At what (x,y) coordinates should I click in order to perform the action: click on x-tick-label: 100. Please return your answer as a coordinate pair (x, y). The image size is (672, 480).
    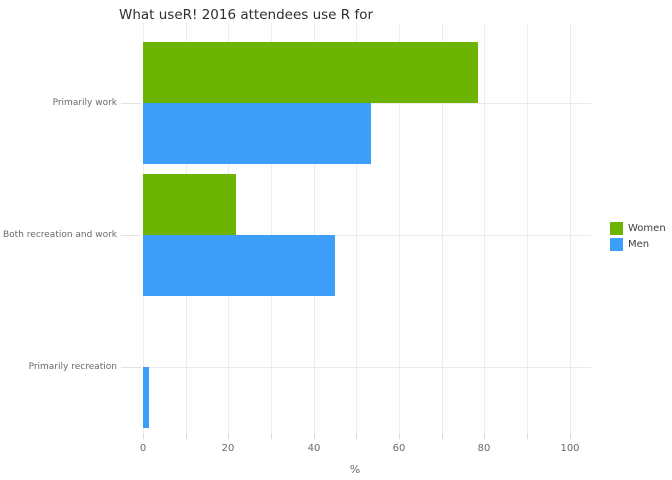
    Looking at the image, I should click on (570, 448).